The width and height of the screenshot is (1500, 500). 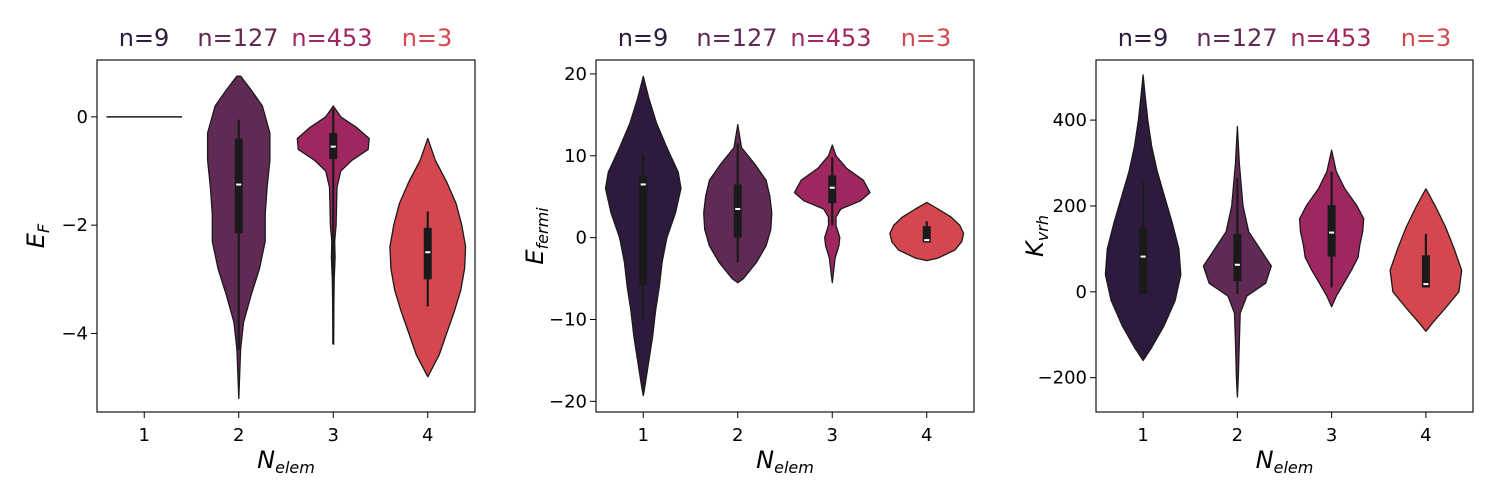 I want to click on y-tick-label: −20, so click(x=568, y=401).